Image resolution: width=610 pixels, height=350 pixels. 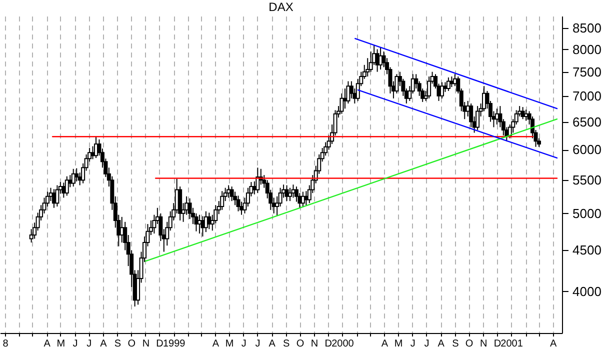 What do you see at coordinates (587, 250) in the screenshot?
I see `y-tick-label: 4500` at bounding box center [587, 250].